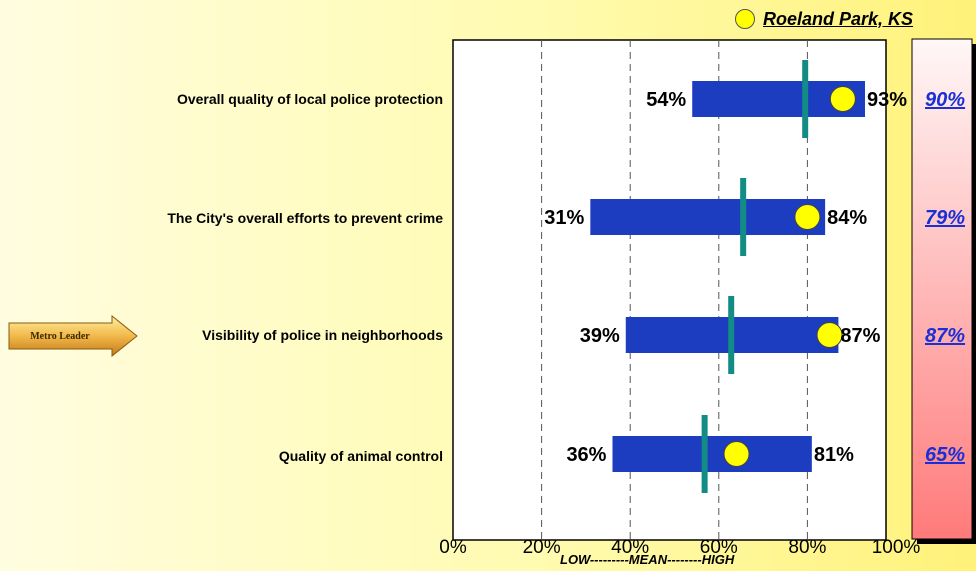  Describe the element at coordinates (945, 218) in the screenshot. I see `city-value-link: 79%` at that location.